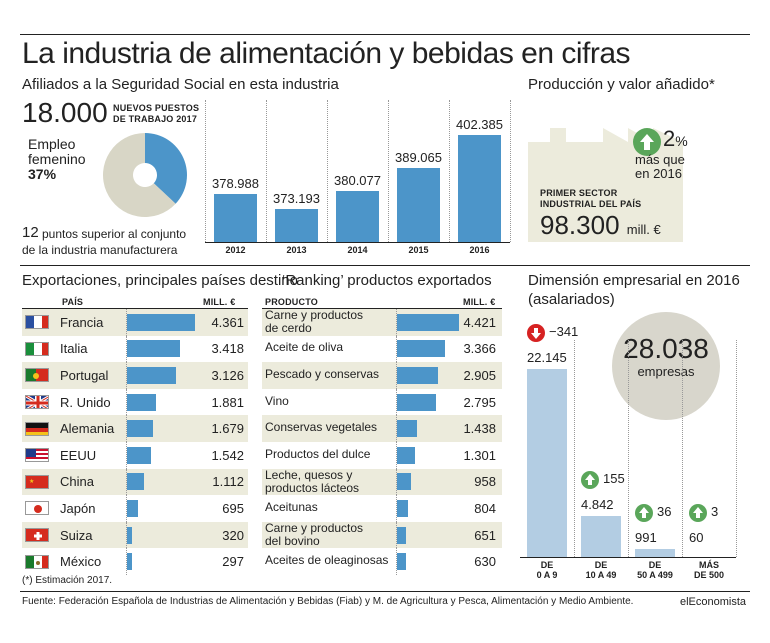 The width and height of the screenshot is (770, 643). What do you see at coordinates (605, 185) in the screenshot?
I see `factory-illustration` at bounding box center [605, 185].